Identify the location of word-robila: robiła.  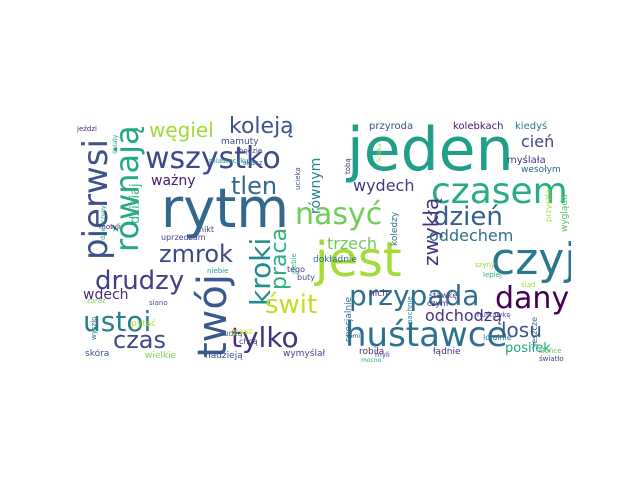
(372, 352).